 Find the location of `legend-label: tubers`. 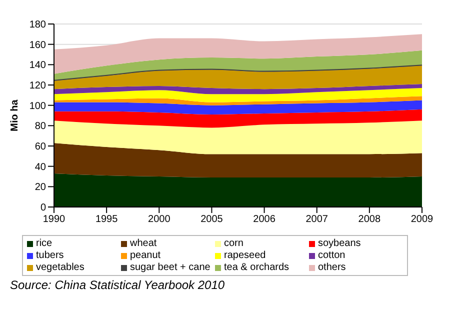

legend-label: tubers is located at coordinates (50, 255).